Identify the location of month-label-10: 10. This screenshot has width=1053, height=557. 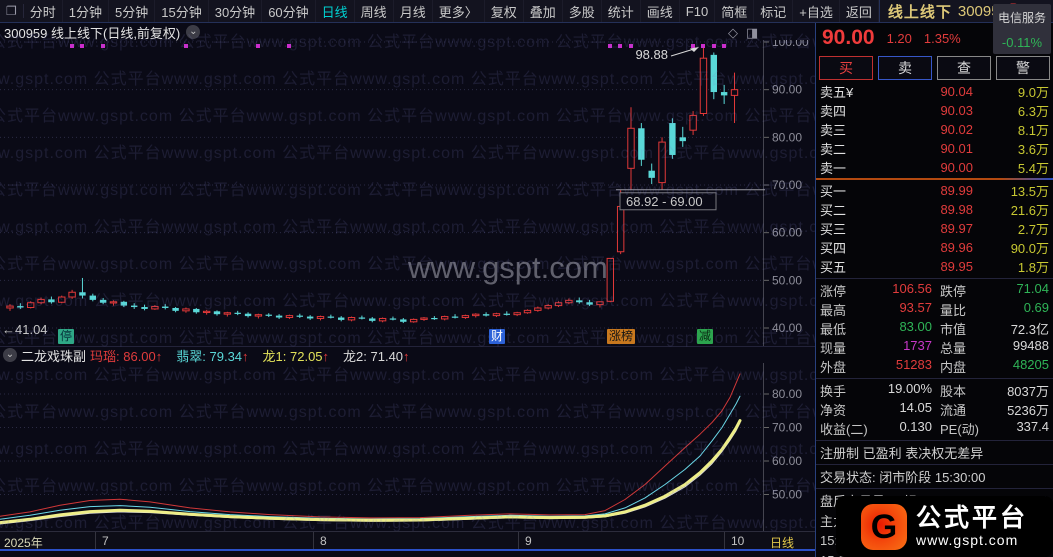
(738, 541).